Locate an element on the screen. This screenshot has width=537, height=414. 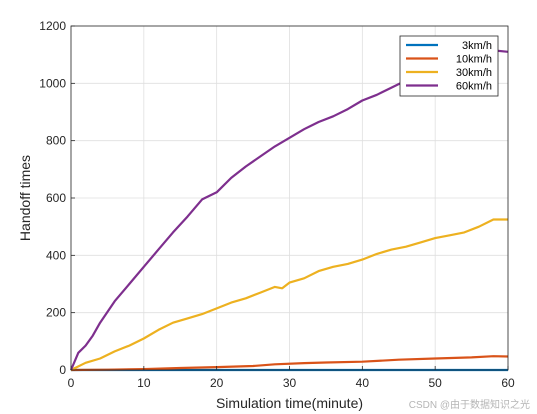
x-tick-label: 20 is located at coordinates (217, 383).